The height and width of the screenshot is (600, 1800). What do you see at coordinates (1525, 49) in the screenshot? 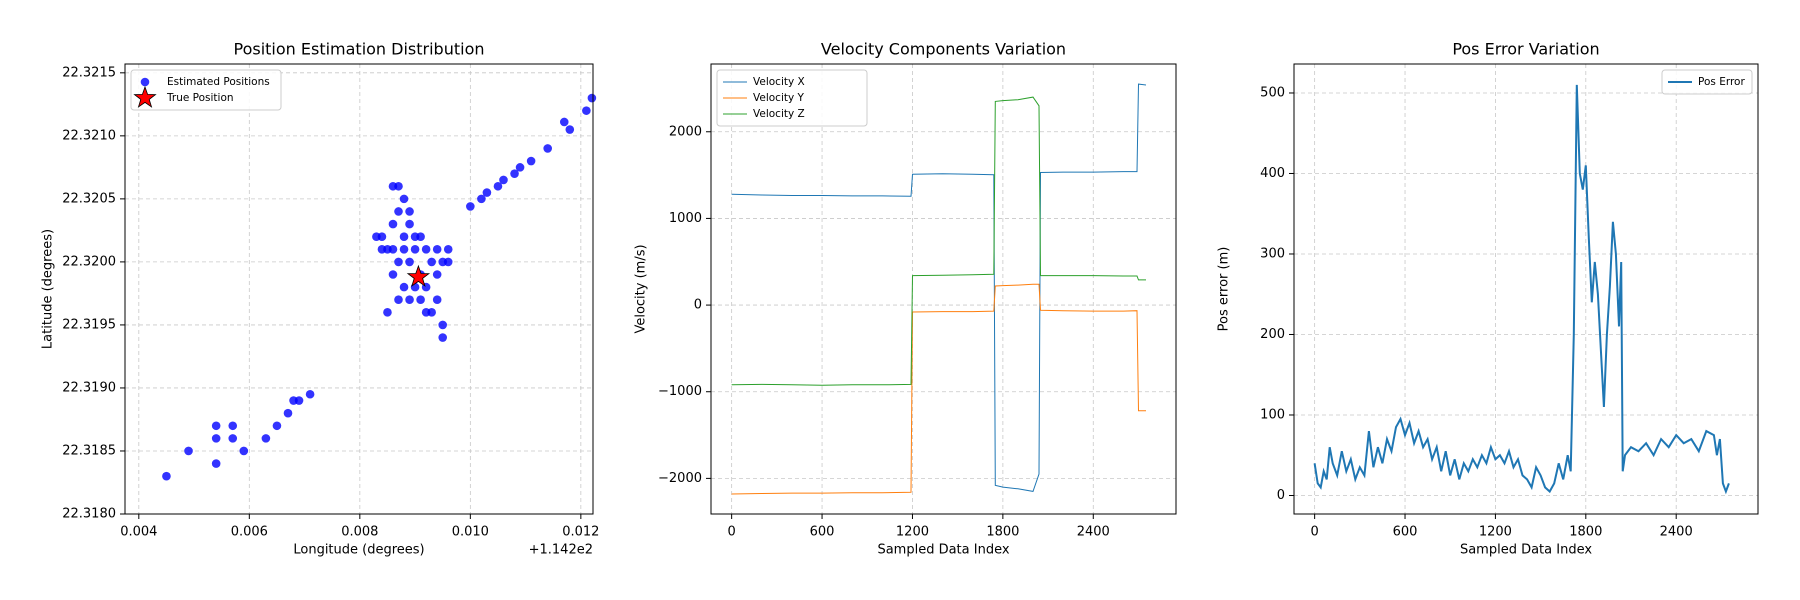
I see `chart-title: Pos Error Variation` at bounding box center [1525, 49].